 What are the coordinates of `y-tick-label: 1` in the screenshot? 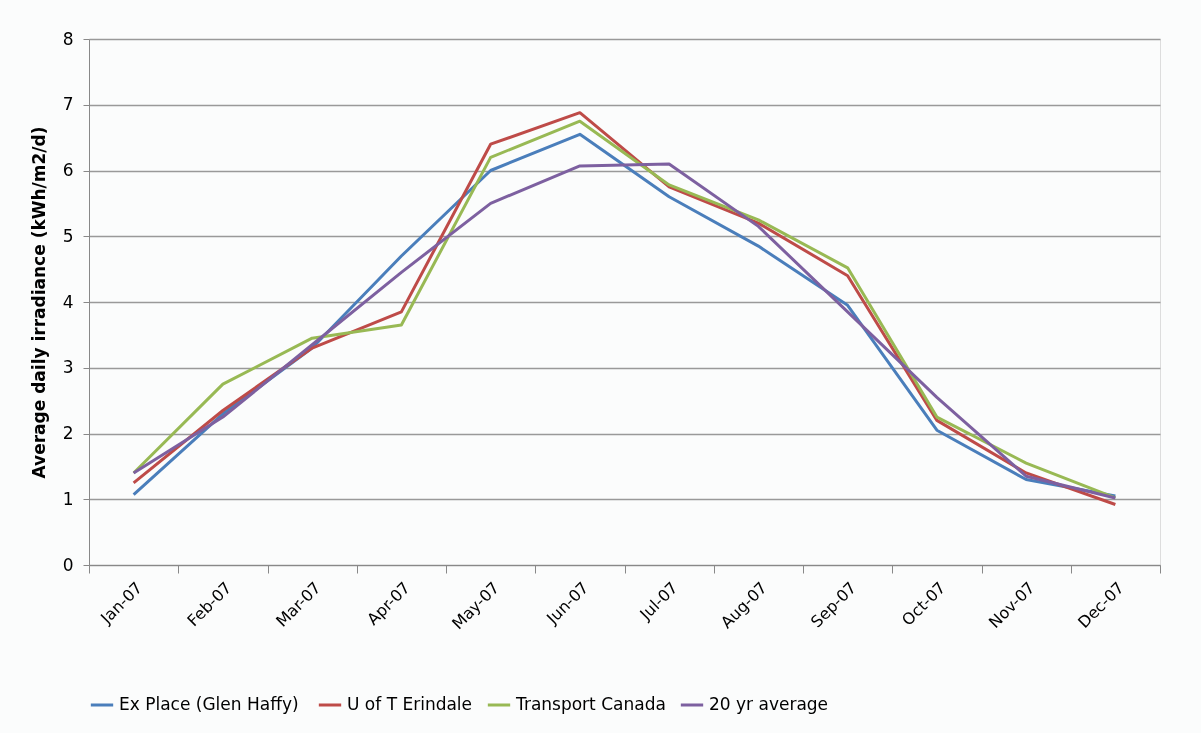 It's located at (68, 498).